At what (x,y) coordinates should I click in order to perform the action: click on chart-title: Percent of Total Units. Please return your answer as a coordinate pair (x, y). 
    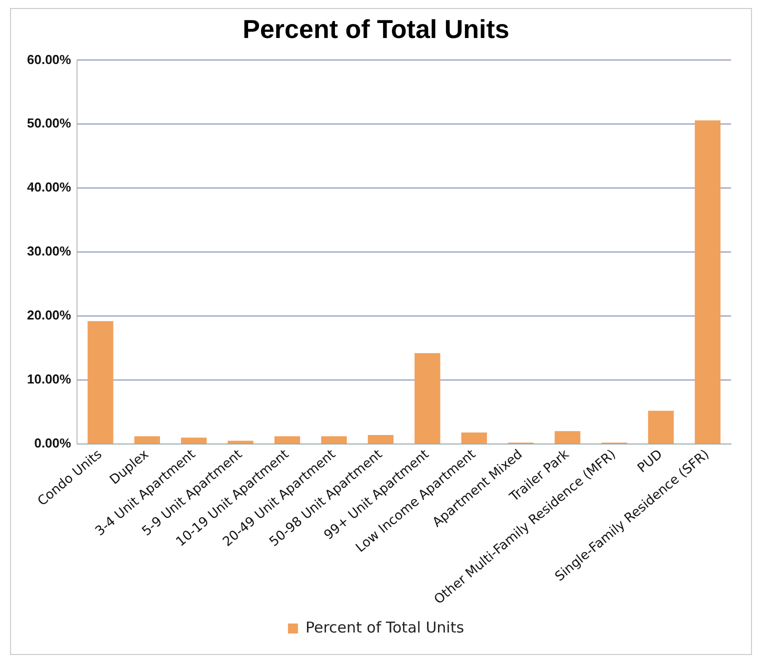
    Looking at the image, I should click on (376, 29).